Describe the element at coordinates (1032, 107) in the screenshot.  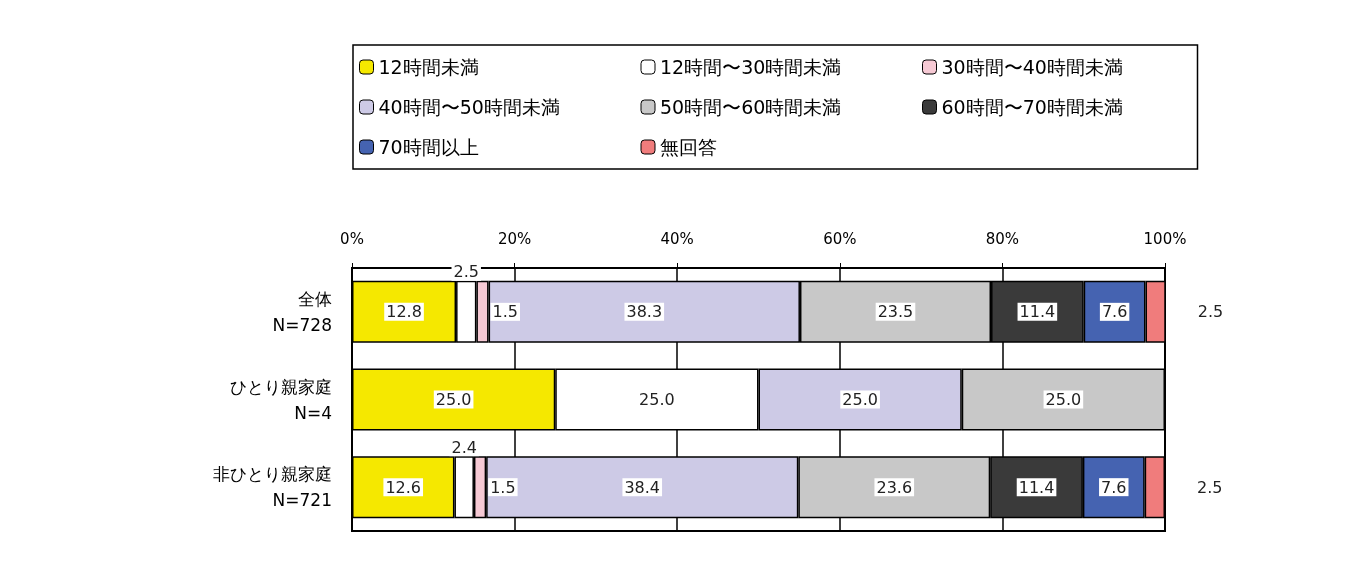
I see `legend-label: 60時間〜70時間未満` at that location.